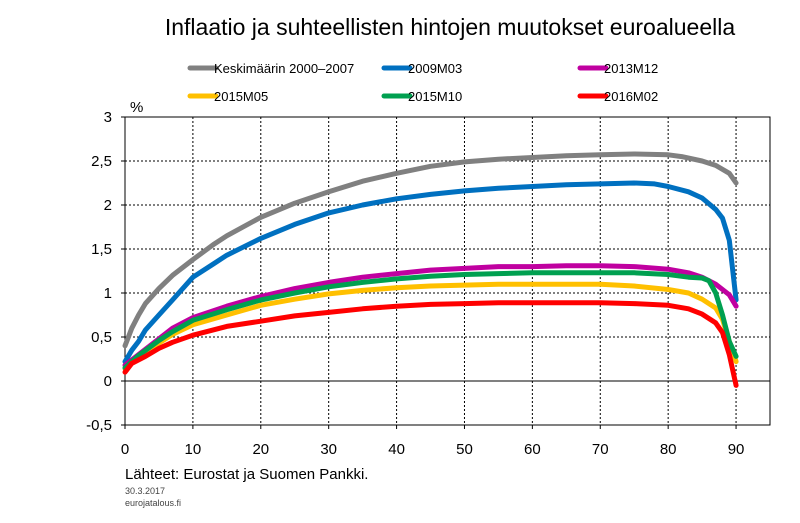  What do you see at coordinates (631, 68) in the screenshot?
I see `legend-label: 2013M12` at bounding box center [631, 68].